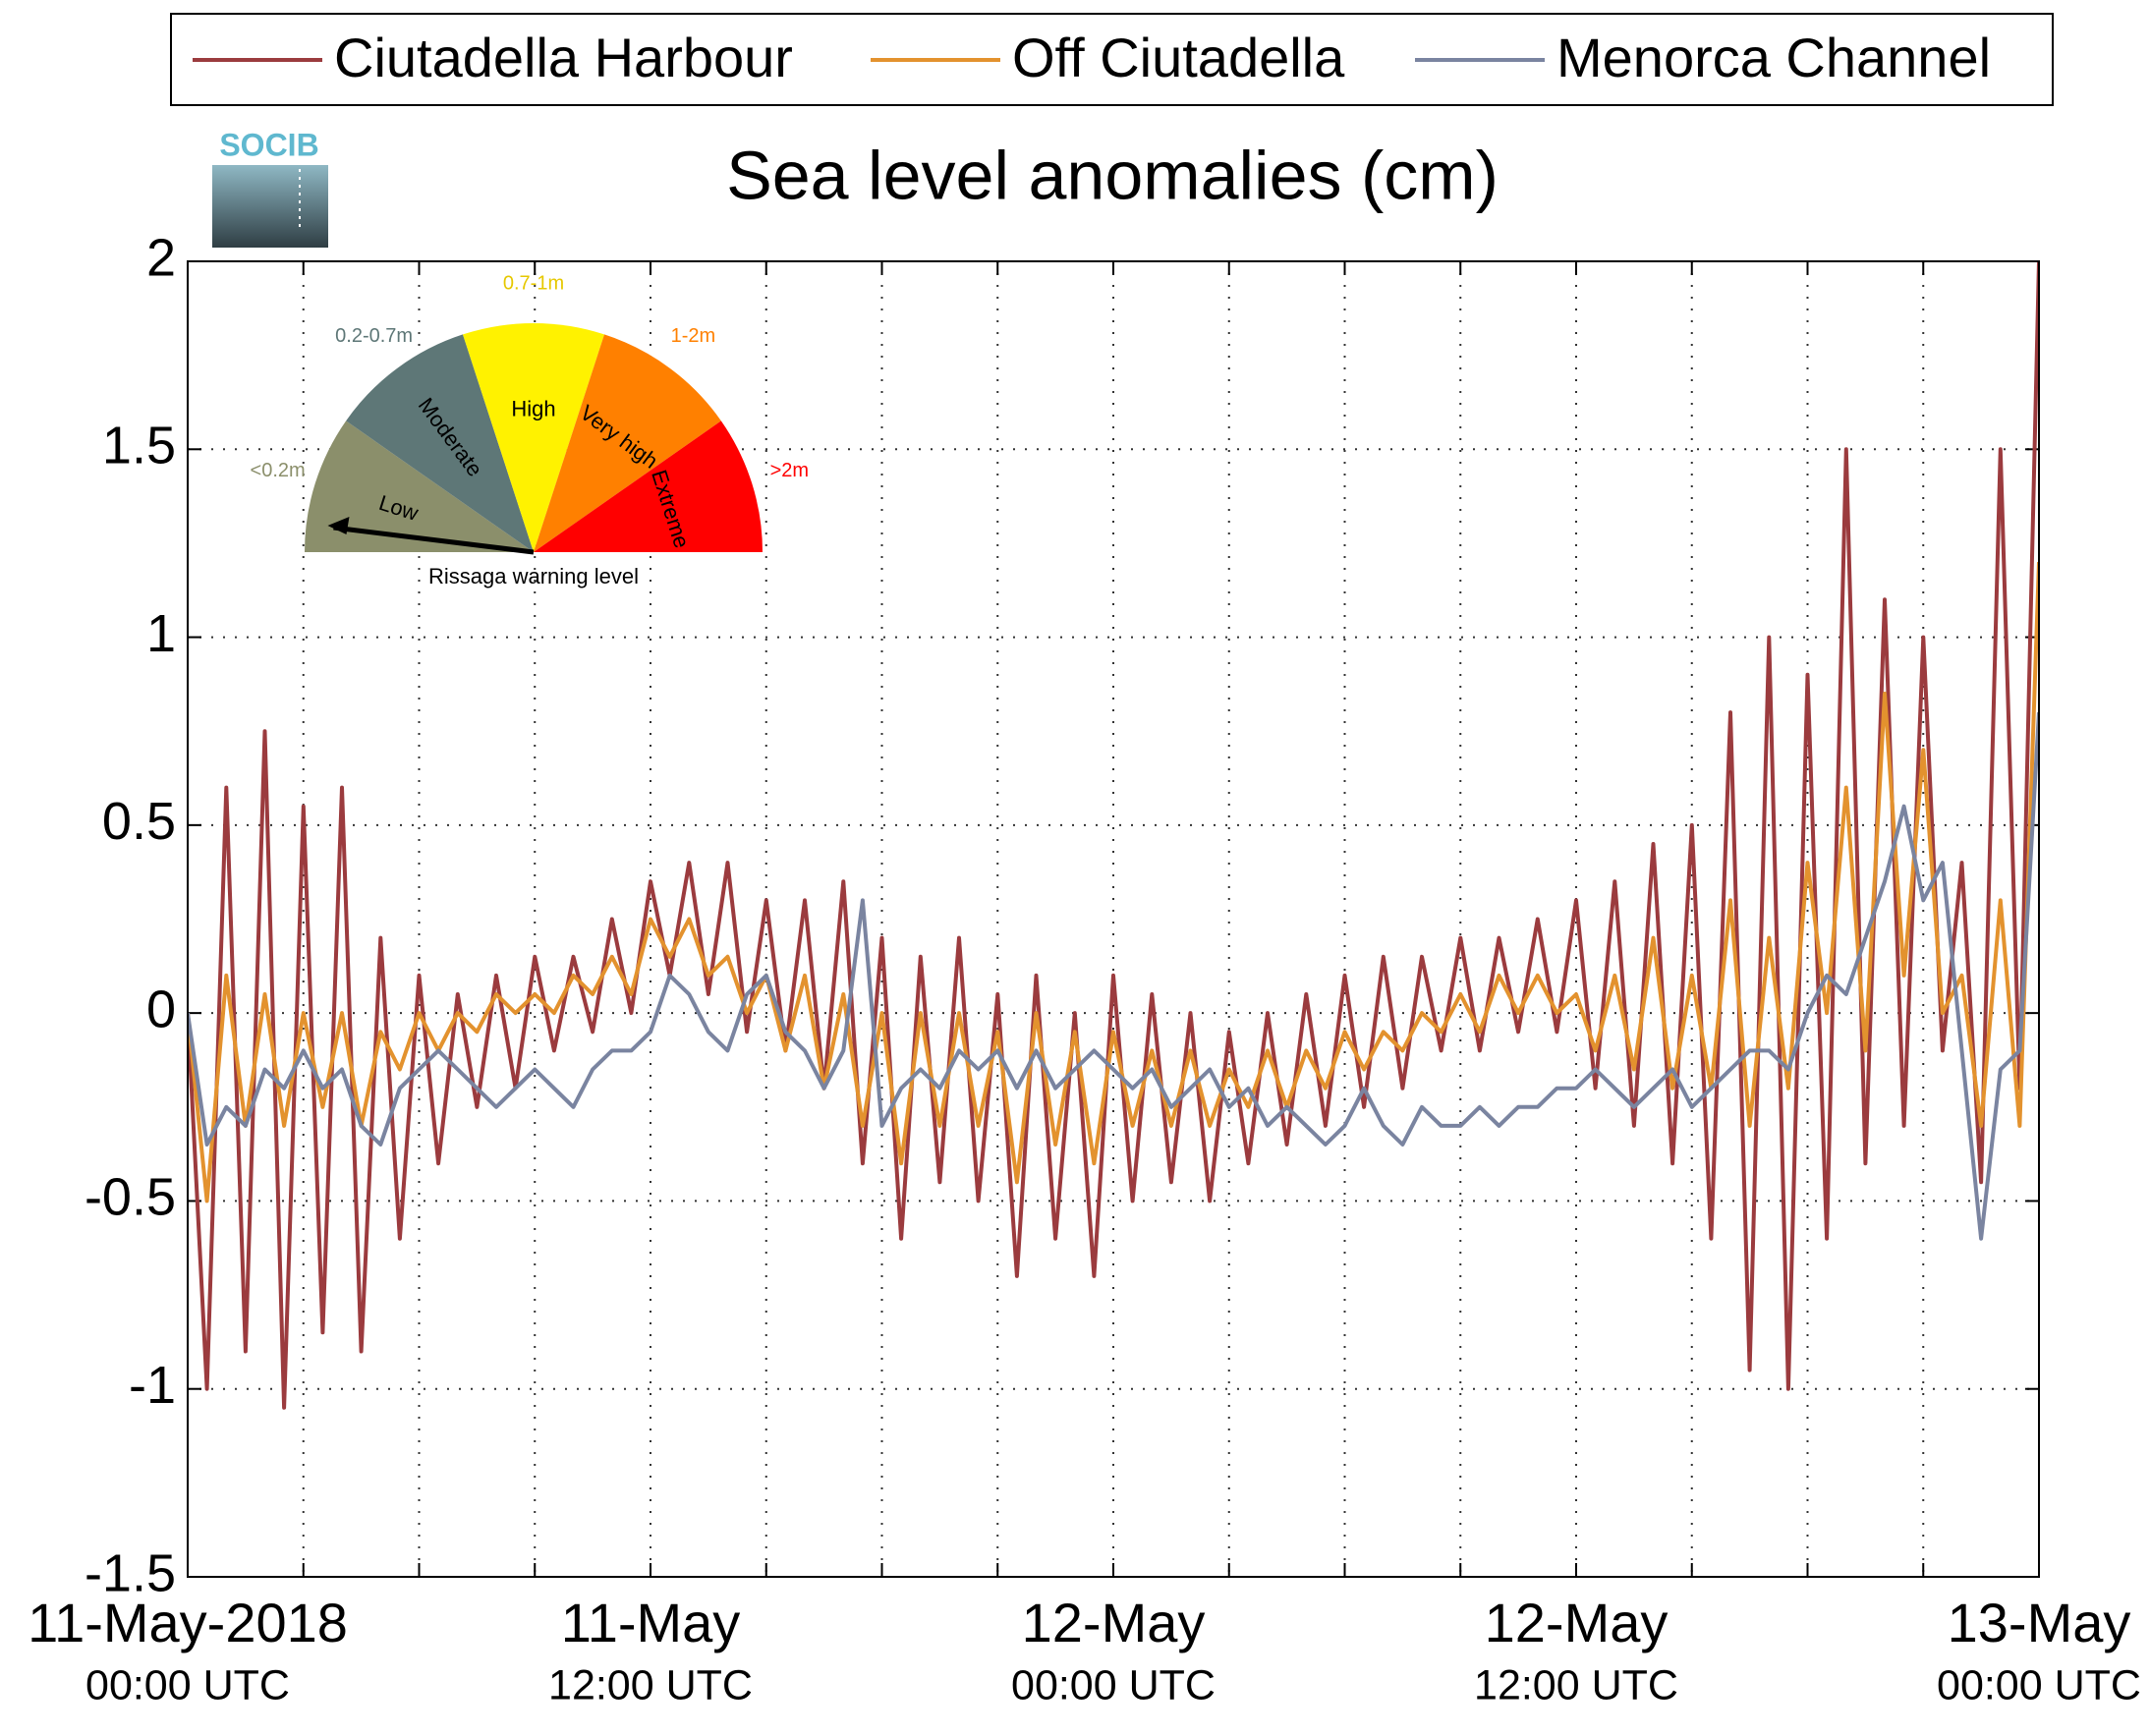  Describe the element at coordinates (270, 206) in the screenshot. I see `logo-image` at that location.